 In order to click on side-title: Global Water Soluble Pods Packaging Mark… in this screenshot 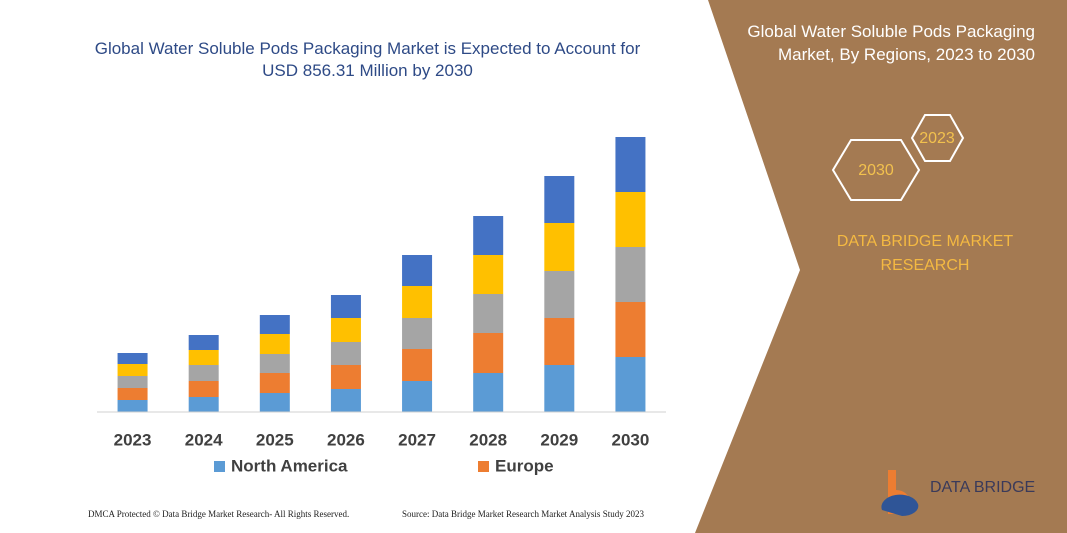, I will do `click(891, 43)`.